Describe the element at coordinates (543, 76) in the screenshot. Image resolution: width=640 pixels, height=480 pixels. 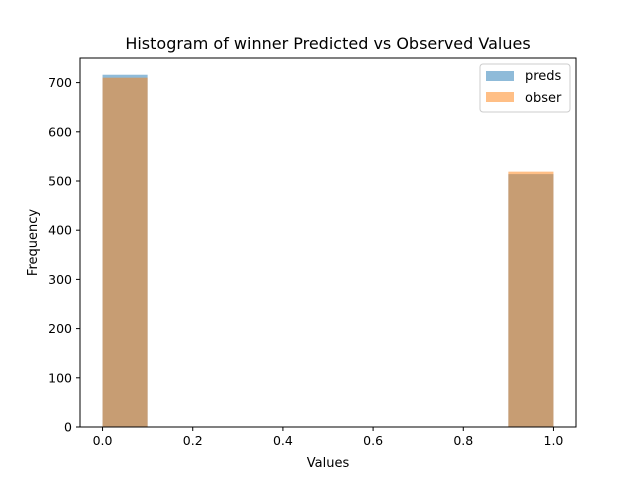
I see `legend-label-preds: preds` at that location.